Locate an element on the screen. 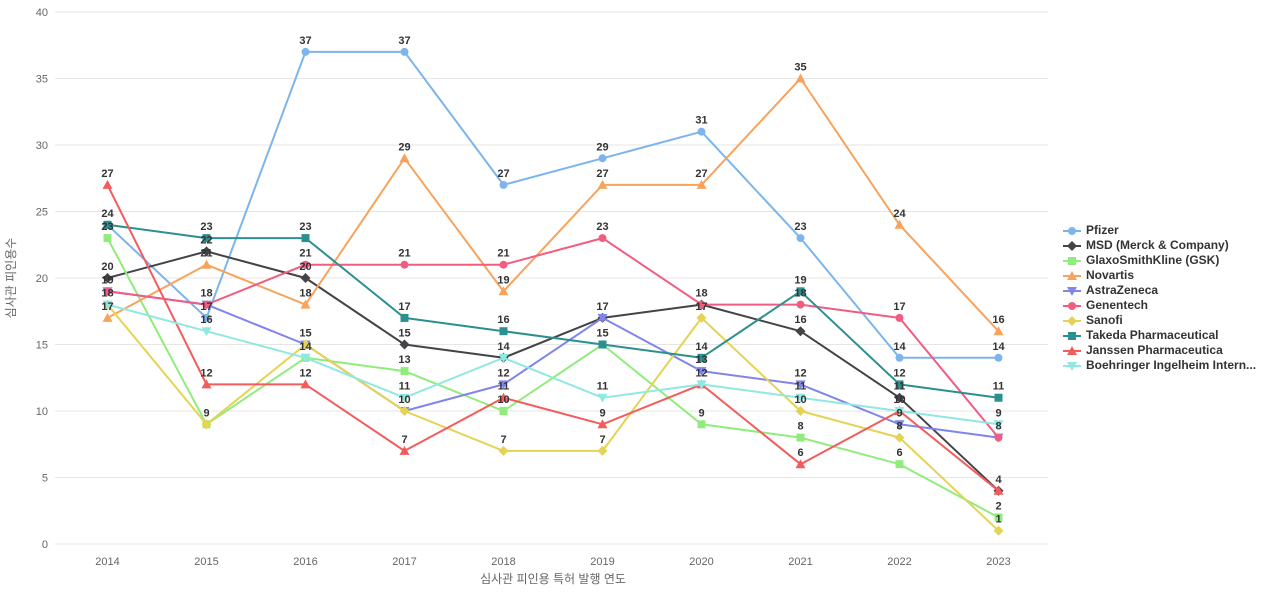  legend-item-msd-merck-company: MSD (Merck & Company) is located at coordinates (1159, 245).